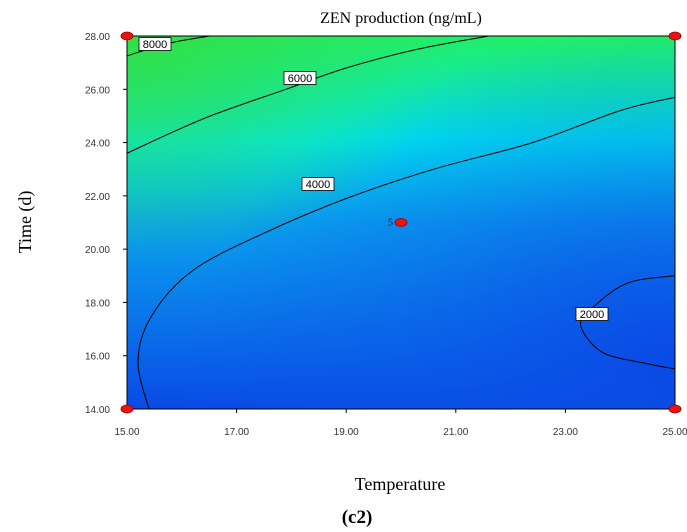 The height and width of the screenshot is (532, 687). What do you see at coordinates (97, 90) in the screenshot?
I see `y-tick-label: 26.00` at bounding box center [97, 90].